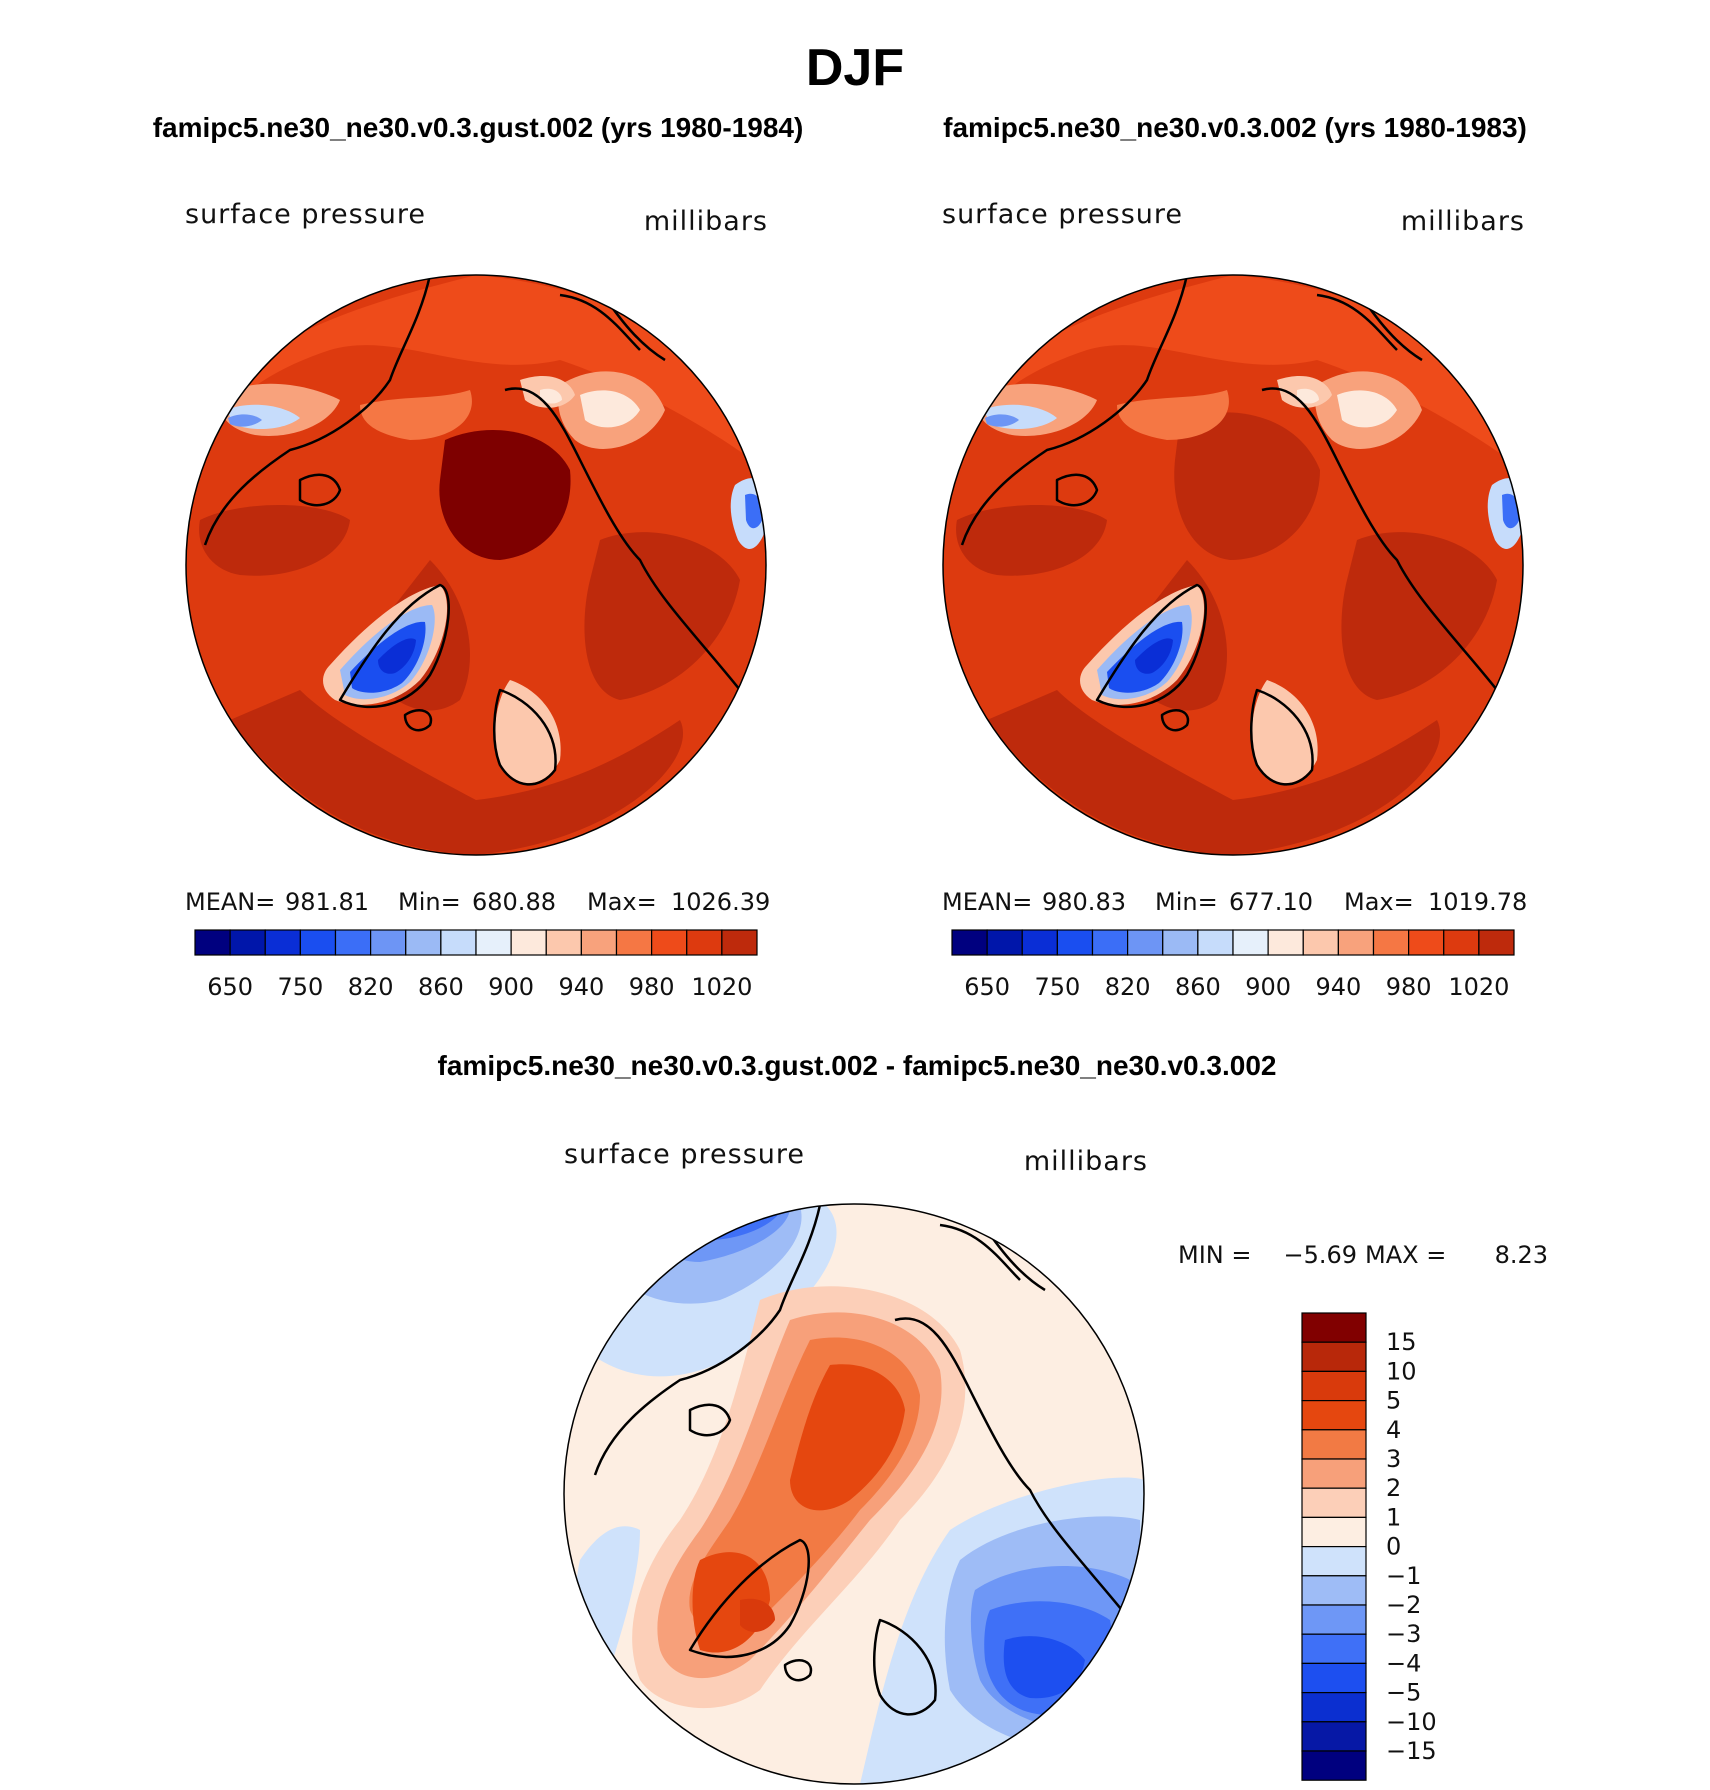 The width and height of the screenshot is (1710, 1790). What do you see at coordinates (1463, 221) in the screenshot?
I see `panel-2-right-label: millibars` at bounding box center [1463, 221].